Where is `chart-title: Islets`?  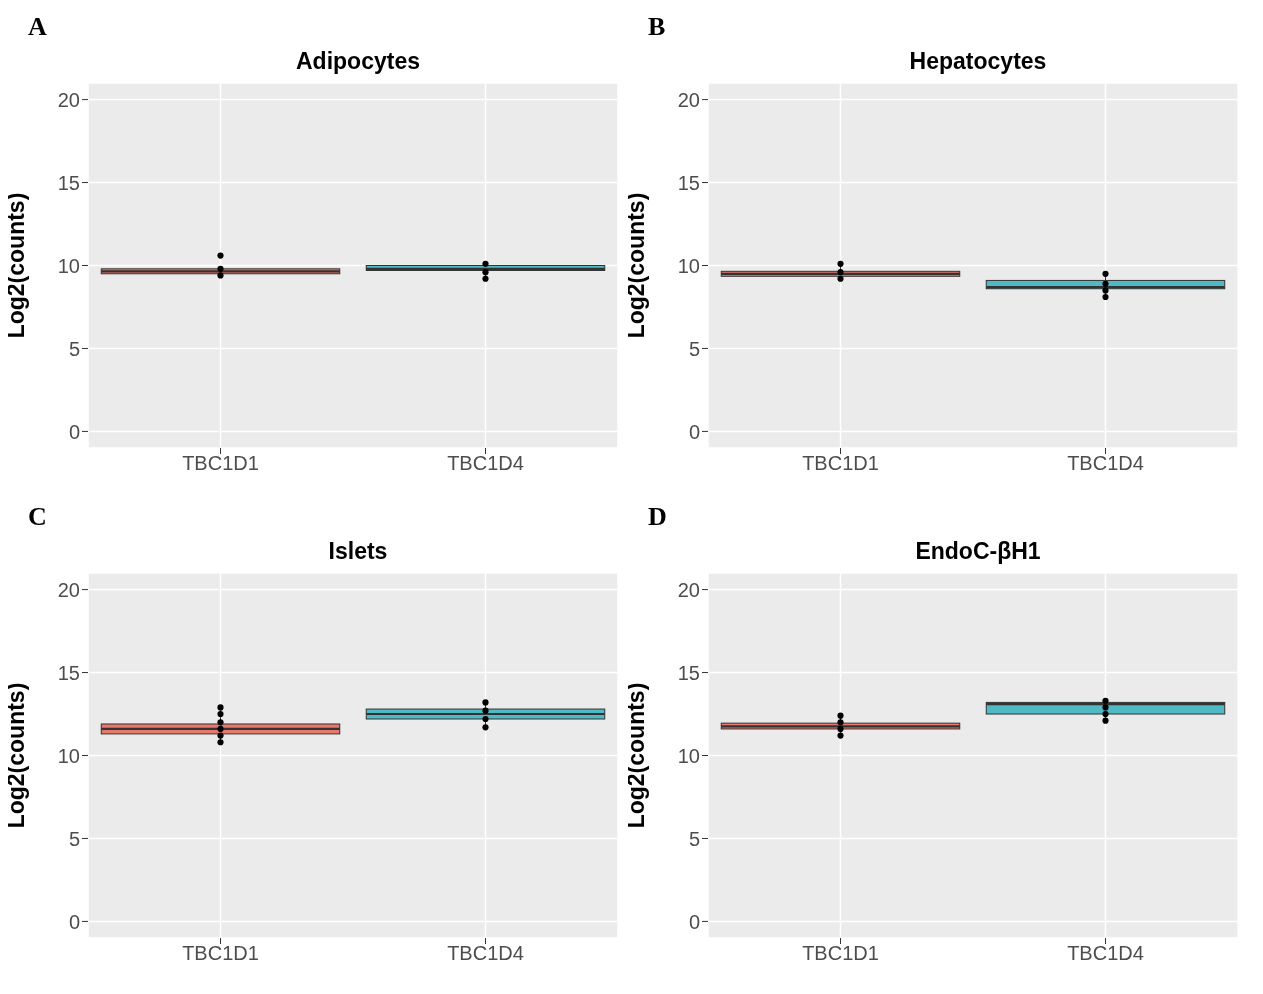 chart-title: Islets is located at coordinates (358, 551).